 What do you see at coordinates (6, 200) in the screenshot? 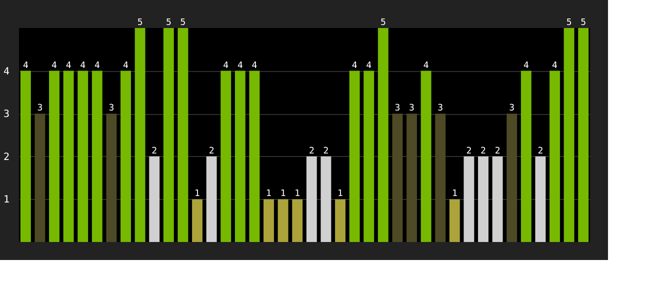
I see `y-tick-label: 1` at bounding box center [6, 200].